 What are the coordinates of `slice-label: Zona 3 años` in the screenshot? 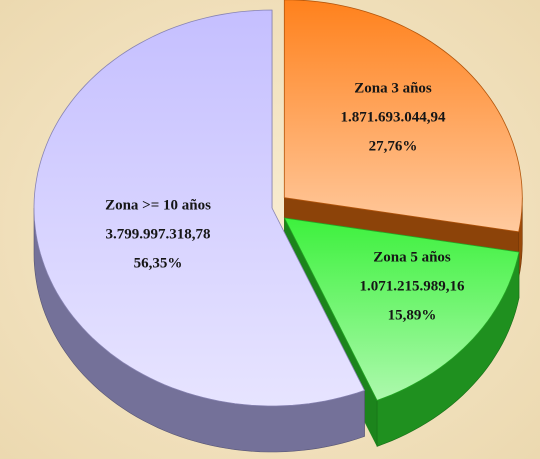 It's located at (393, 88).